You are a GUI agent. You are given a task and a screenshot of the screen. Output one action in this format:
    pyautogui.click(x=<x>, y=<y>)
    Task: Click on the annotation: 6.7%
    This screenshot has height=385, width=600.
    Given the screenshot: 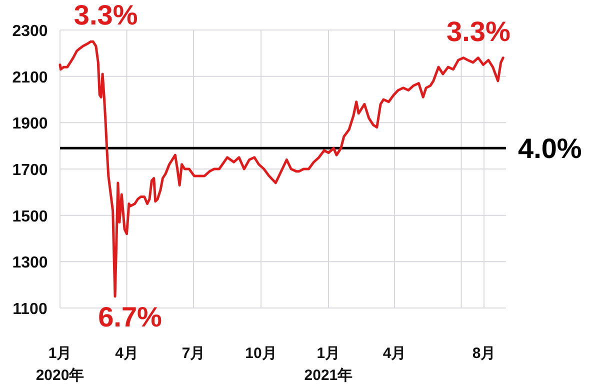 What is the action you would take?
    pyautogui.click(x=130, y=316)
    